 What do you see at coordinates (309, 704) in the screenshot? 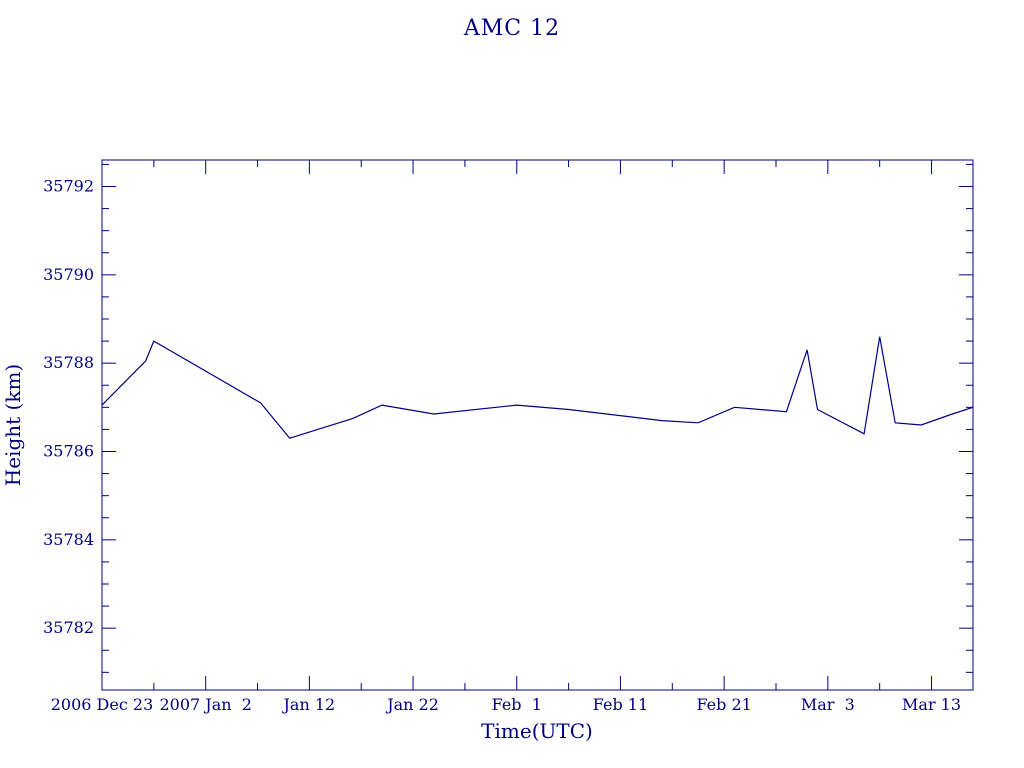
I see `x-tick-label: Jan 12` at bounding box center [309, 704].